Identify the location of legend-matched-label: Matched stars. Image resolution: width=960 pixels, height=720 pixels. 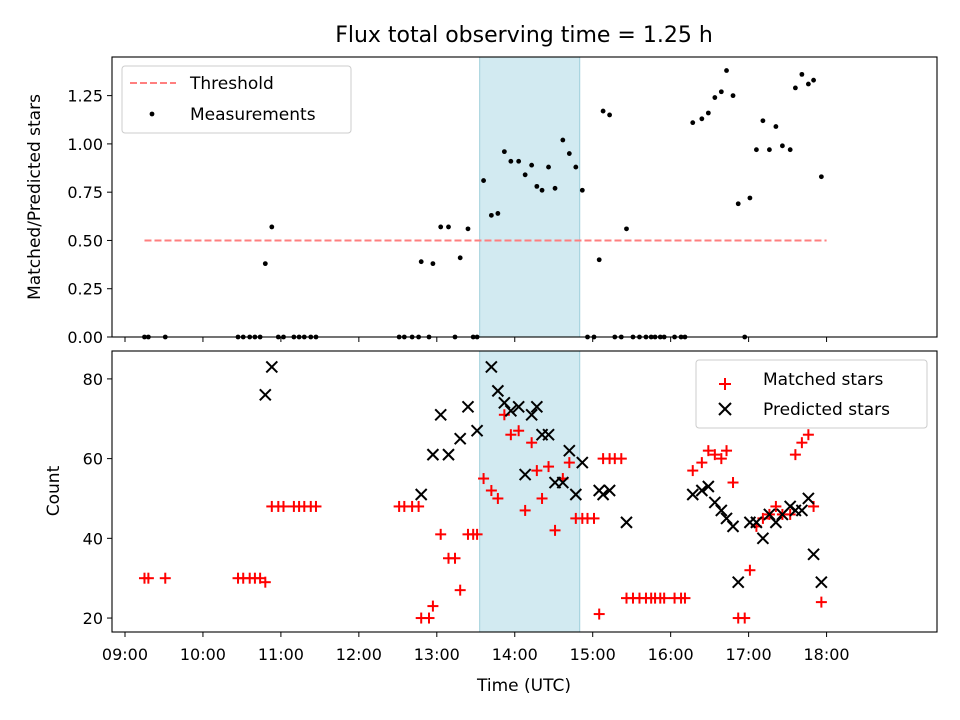
(823, 380).